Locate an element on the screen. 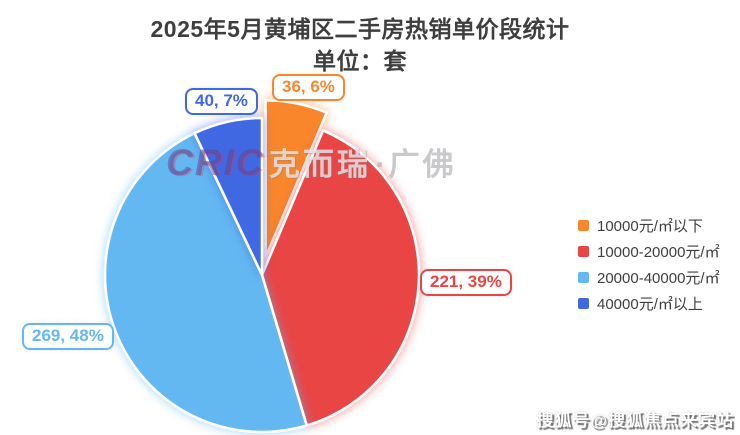 The height and width of the screenshot is (435, 740). legend-label: 20000-40000元/㎡ is located at coordinates (658, 278).